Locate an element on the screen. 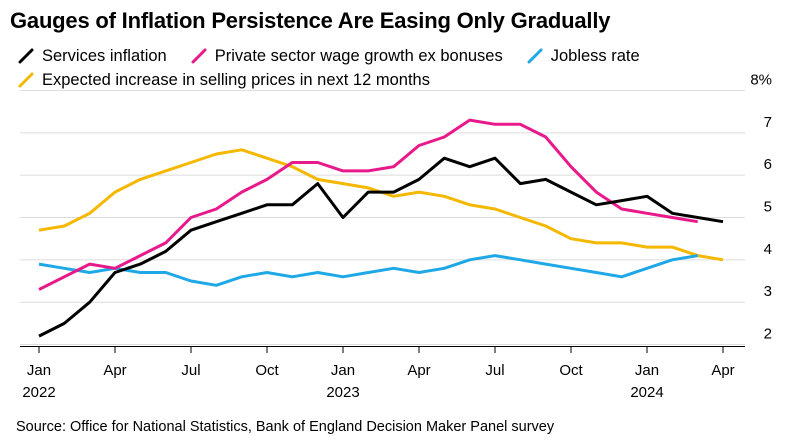 Image resolution: width=799 pixels, height=447 pixels. series-line-jobless-rate is located at coordinates (368, 270).